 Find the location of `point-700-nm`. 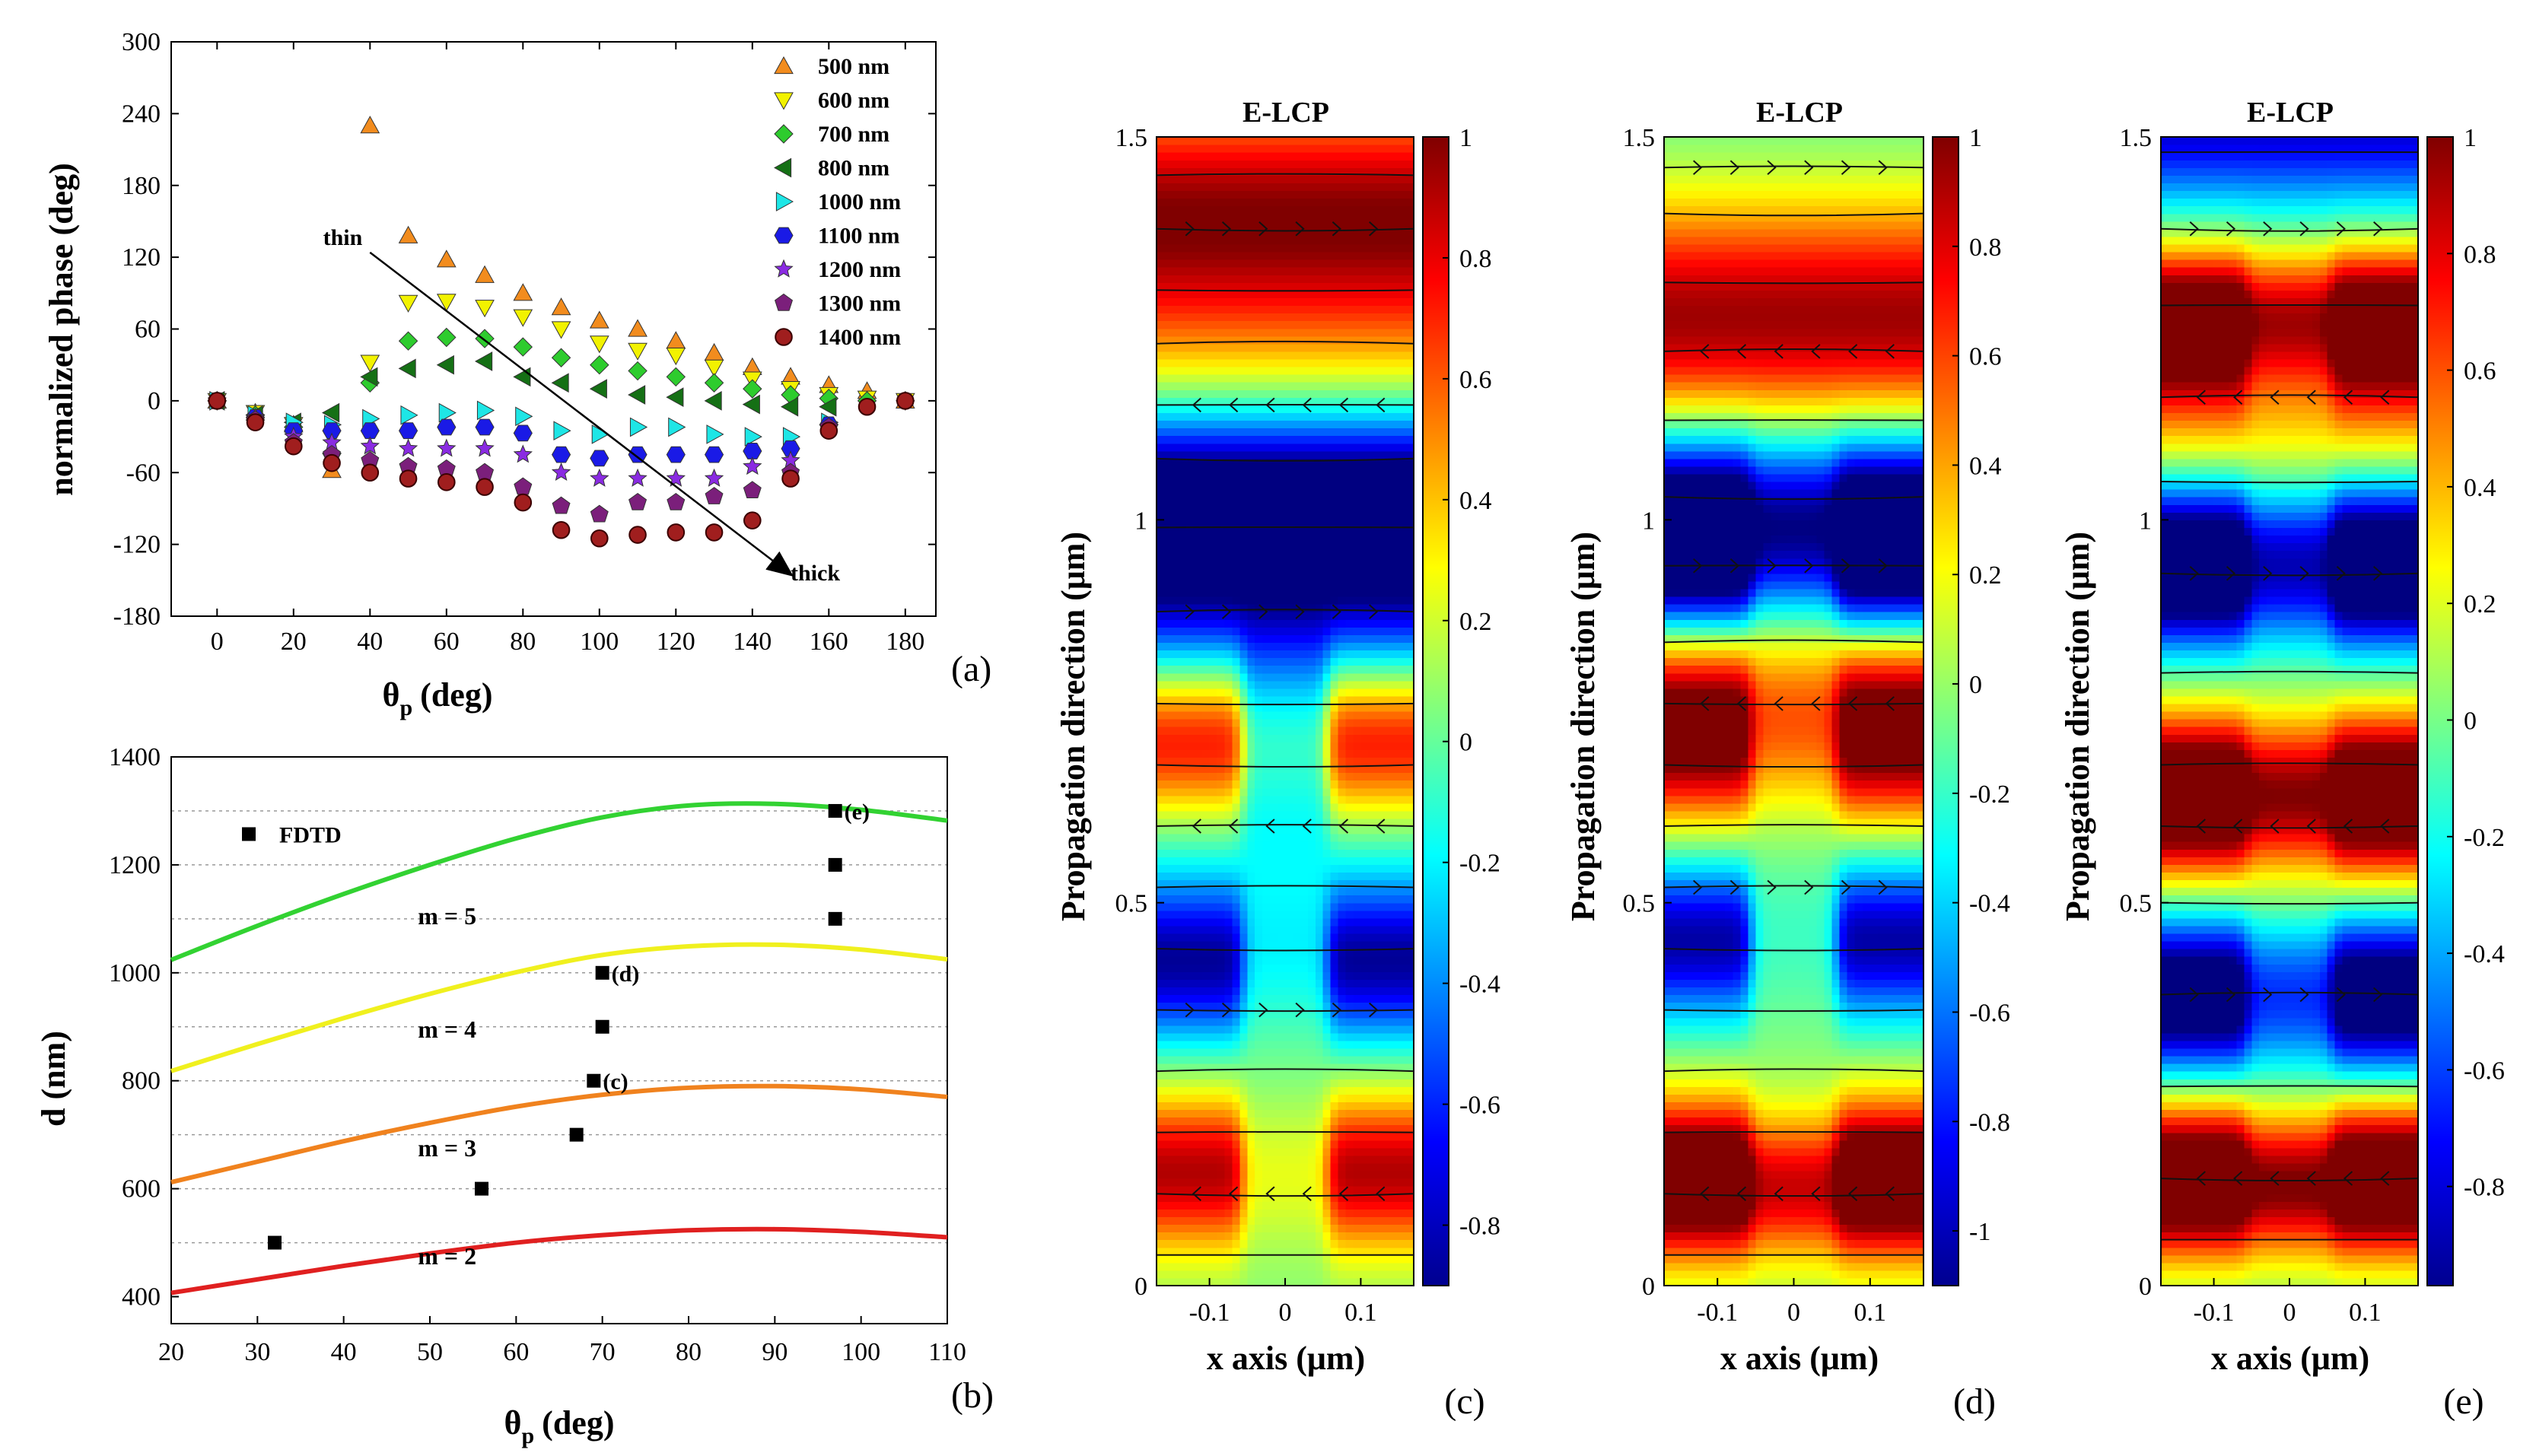

point-700-nm is located at coordinates (447, 337).